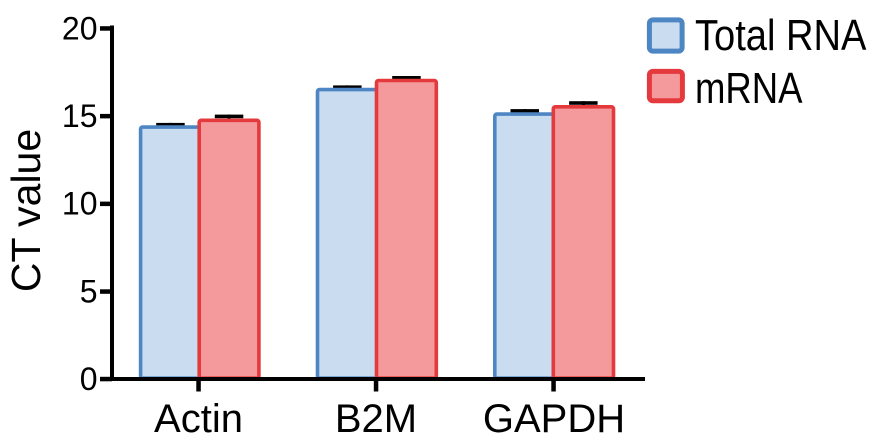  What do you see at coordinates (26, 210) in the screenshot?
I see `svg-text: CT value` at bounding box center [26, 210].